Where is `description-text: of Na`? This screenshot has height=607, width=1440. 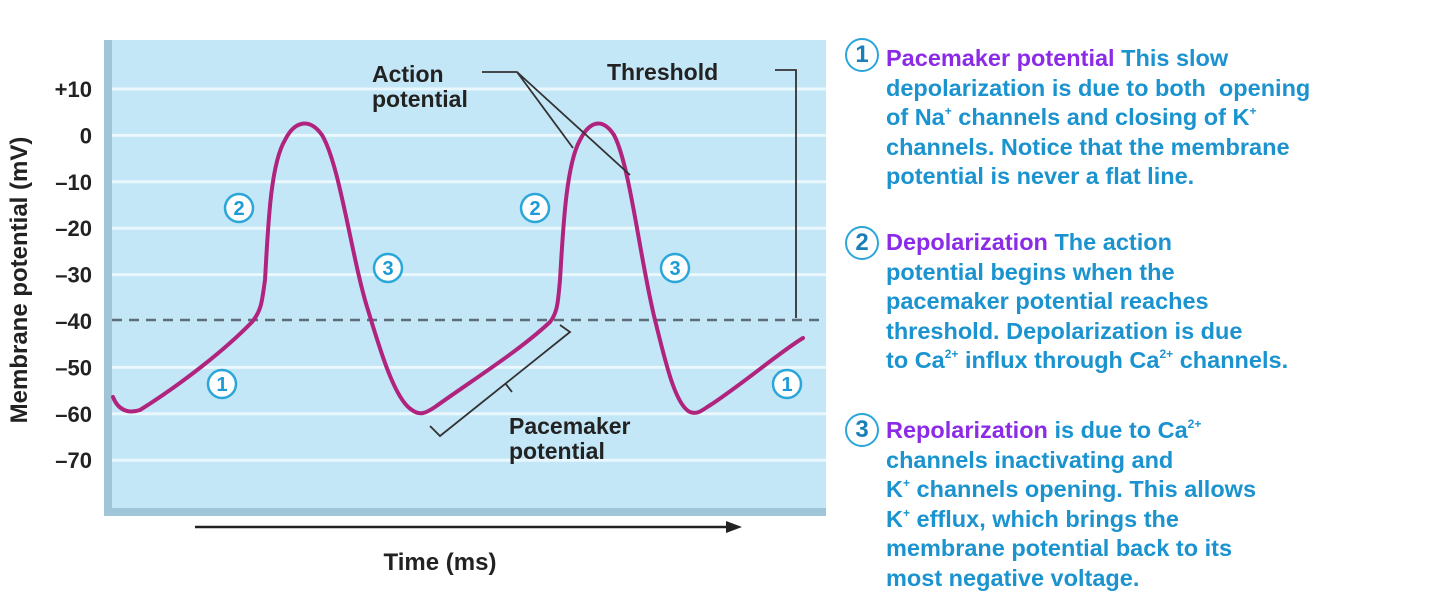
description-text: of Na is located at coordinates (915, 117).